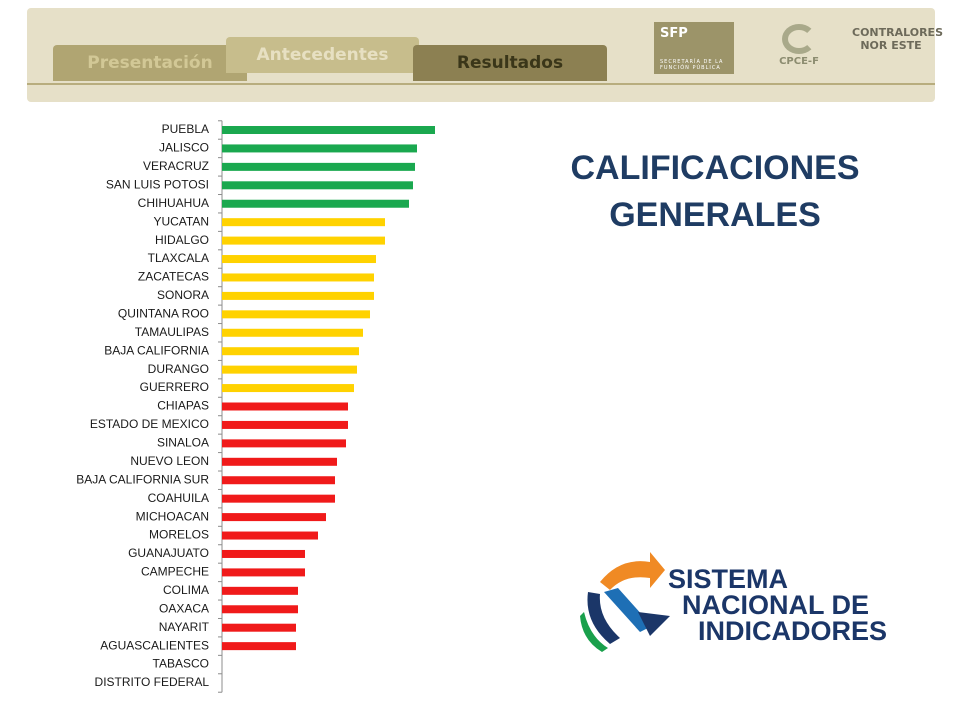 The image size is (960, 720). Describe the element at coordinates (172, 332) in the screenshot. I see `category-label: TAMAULIPAS` at that location.